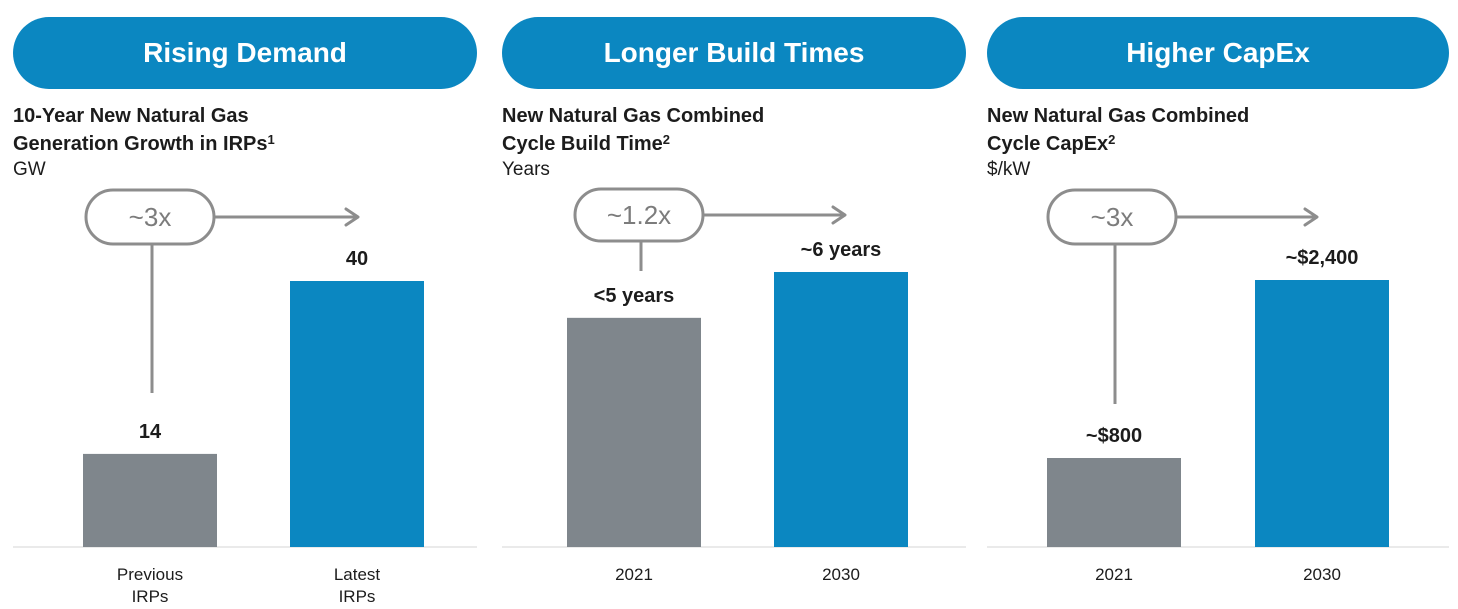  What do you see at coordinates (150, 432) in the screenshot?
I see `data-label: 14` at bounding box center [150, 432].